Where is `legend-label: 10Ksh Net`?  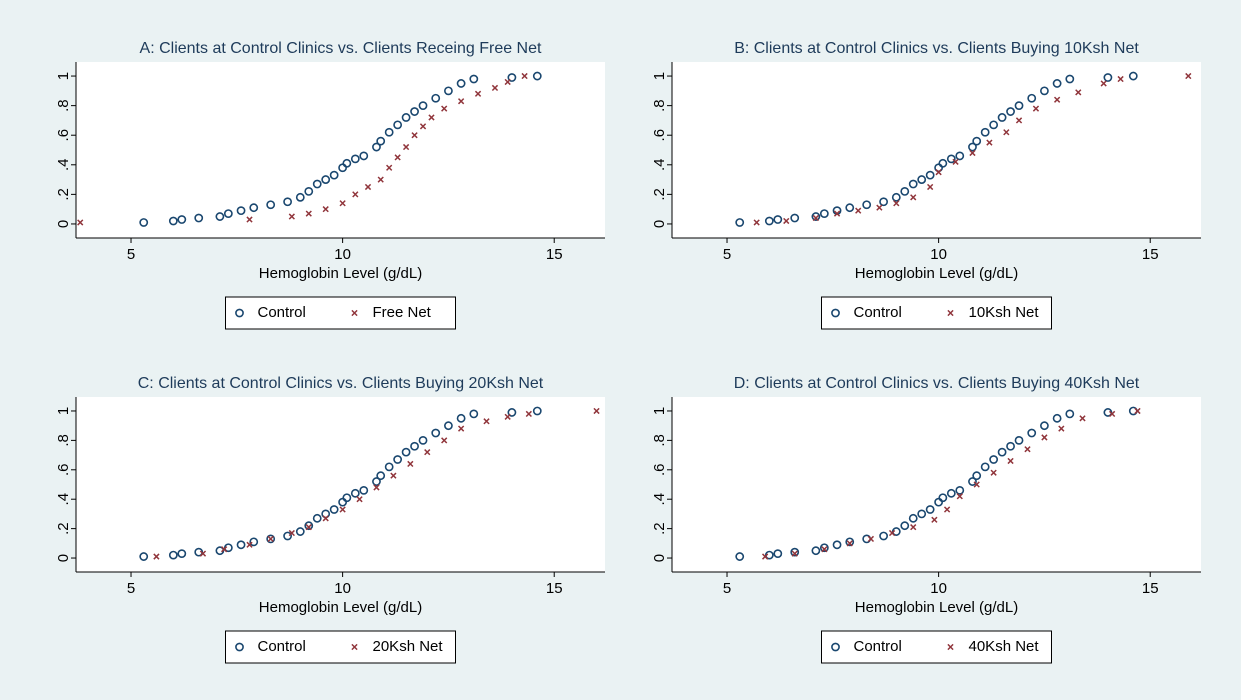
legend-label: 10Ksh Net is located at coordinates (1004, 312).